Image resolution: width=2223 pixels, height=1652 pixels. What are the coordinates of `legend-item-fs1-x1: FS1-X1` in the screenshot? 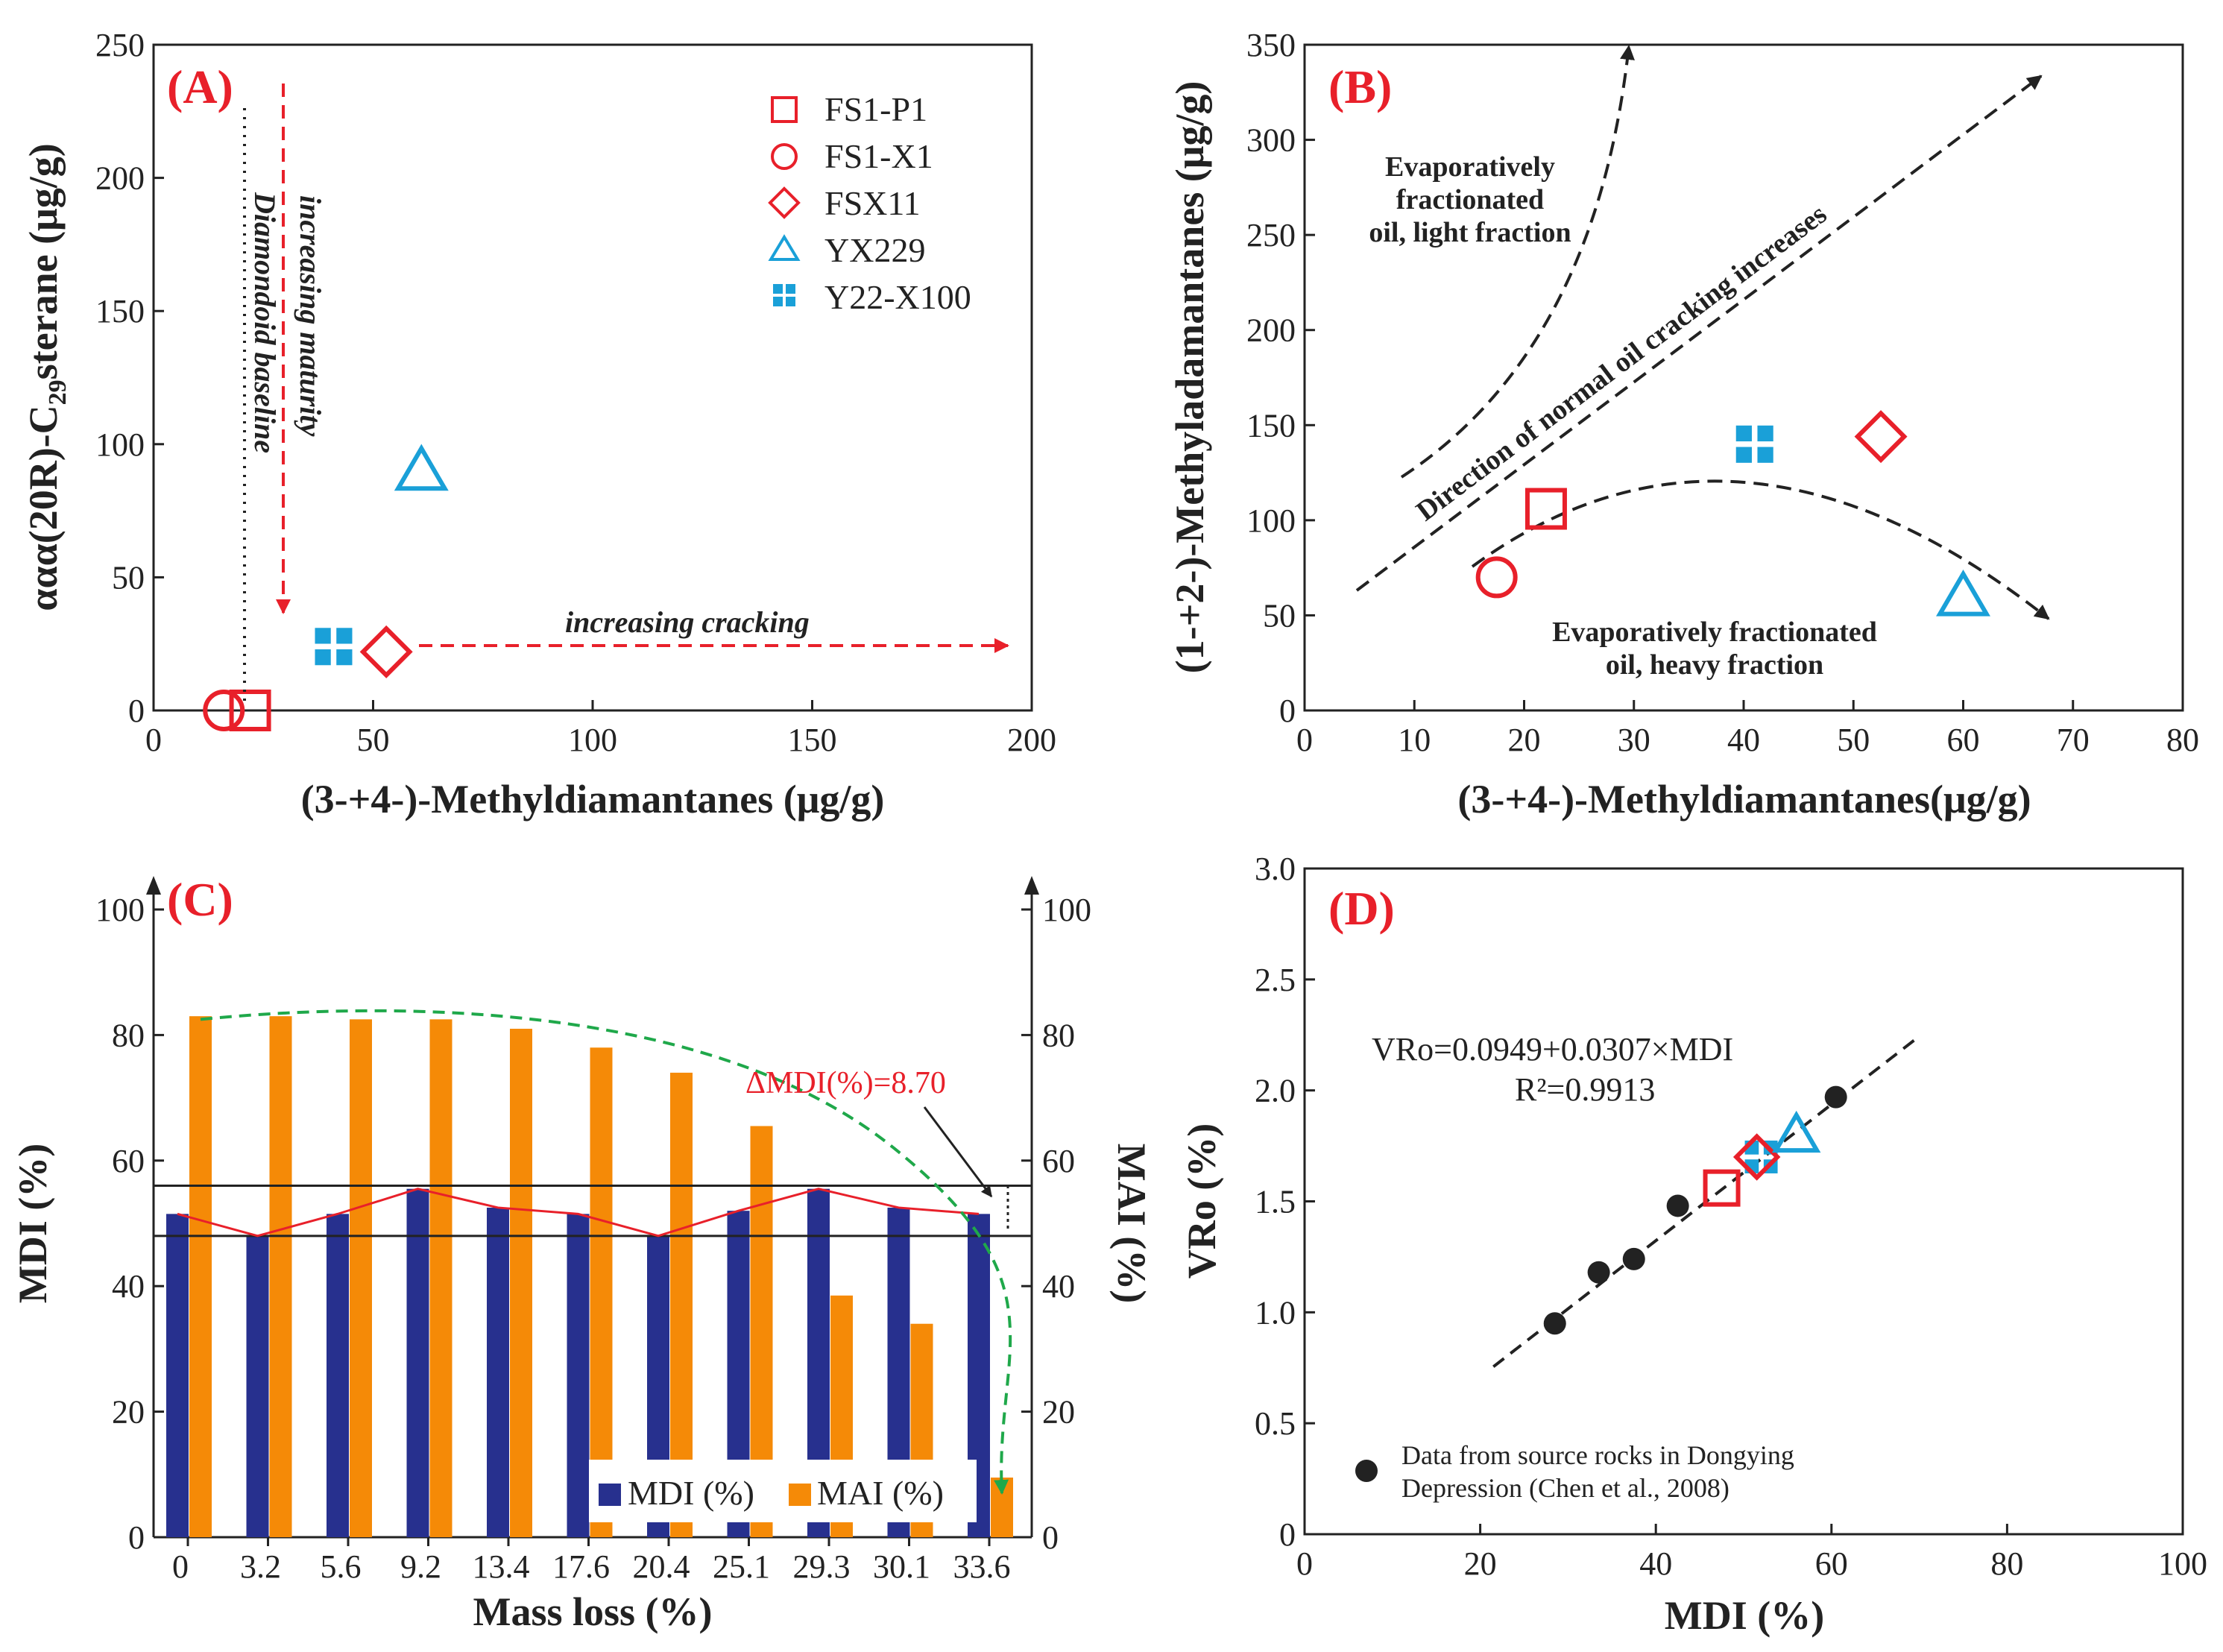 It's located at (879, 156).